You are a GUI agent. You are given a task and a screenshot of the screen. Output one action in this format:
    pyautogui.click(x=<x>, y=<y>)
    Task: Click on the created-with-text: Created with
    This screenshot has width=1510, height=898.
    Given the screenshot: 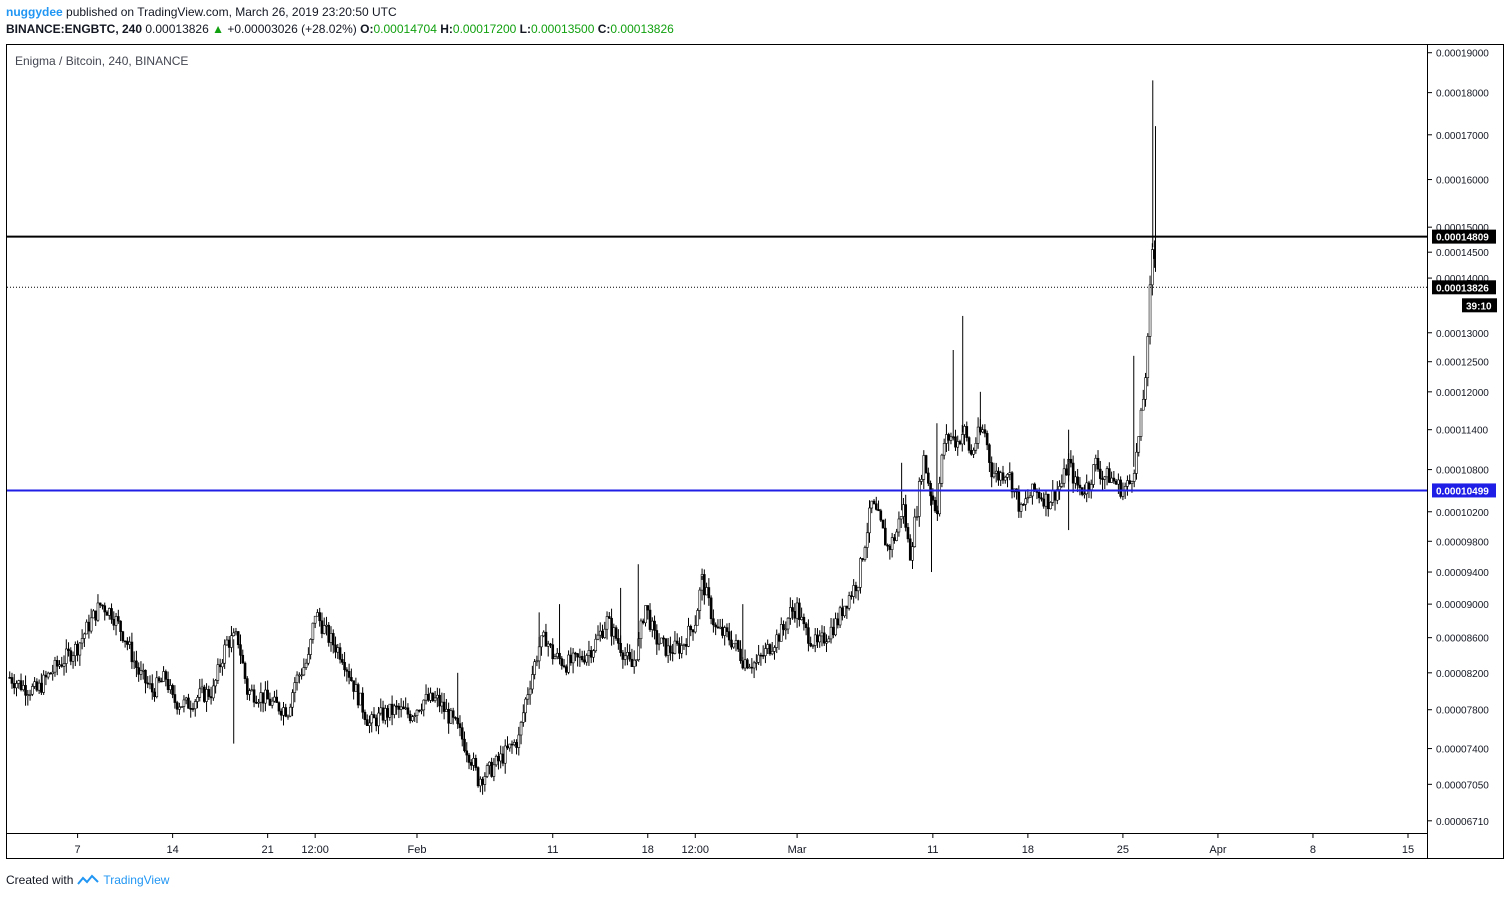 What is the action you would take?
    pyautogui.click(x=40, y=880)
    